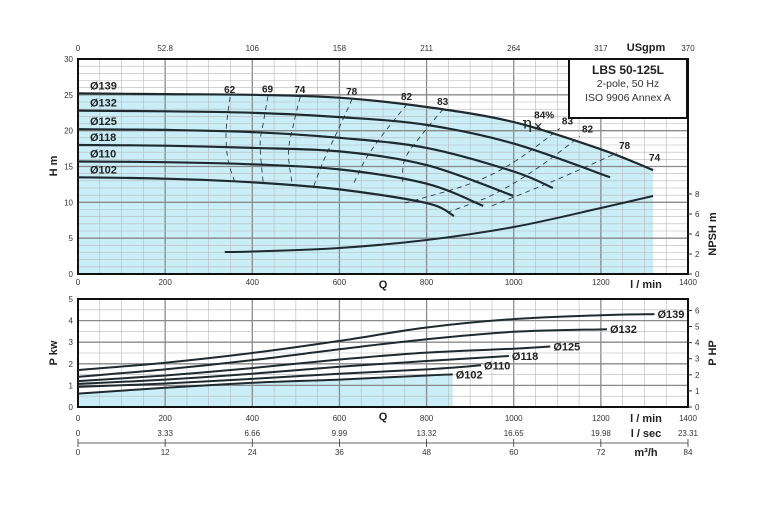 The height and width of the screenshot is (511, 768). What do you see at coordinates (71, 238) in the screenshot?
I see `y-tick-label: 5` at bounding box center [71, 238].